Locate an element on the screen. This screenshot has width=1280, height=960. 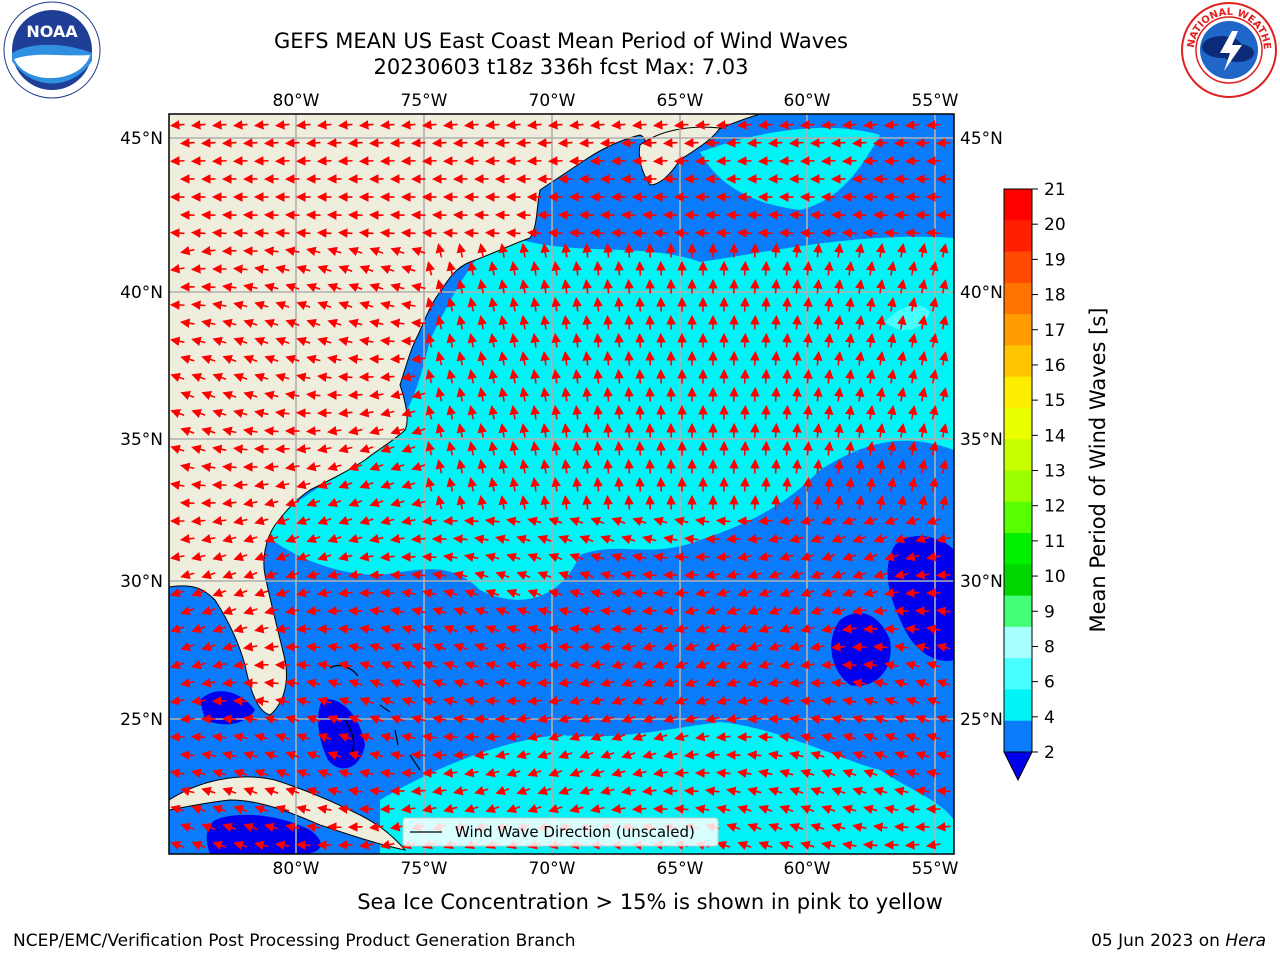
colorbar-tick-label: 16 is located at coordinates (1055, 366).